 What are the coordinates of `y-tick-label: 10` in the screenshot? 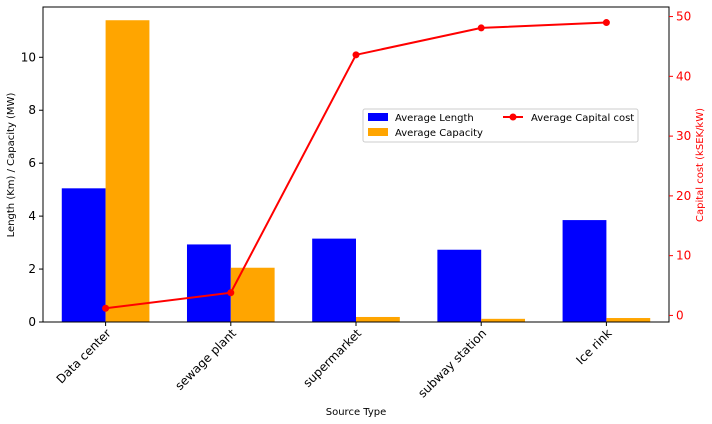 It's located at (28, 57).